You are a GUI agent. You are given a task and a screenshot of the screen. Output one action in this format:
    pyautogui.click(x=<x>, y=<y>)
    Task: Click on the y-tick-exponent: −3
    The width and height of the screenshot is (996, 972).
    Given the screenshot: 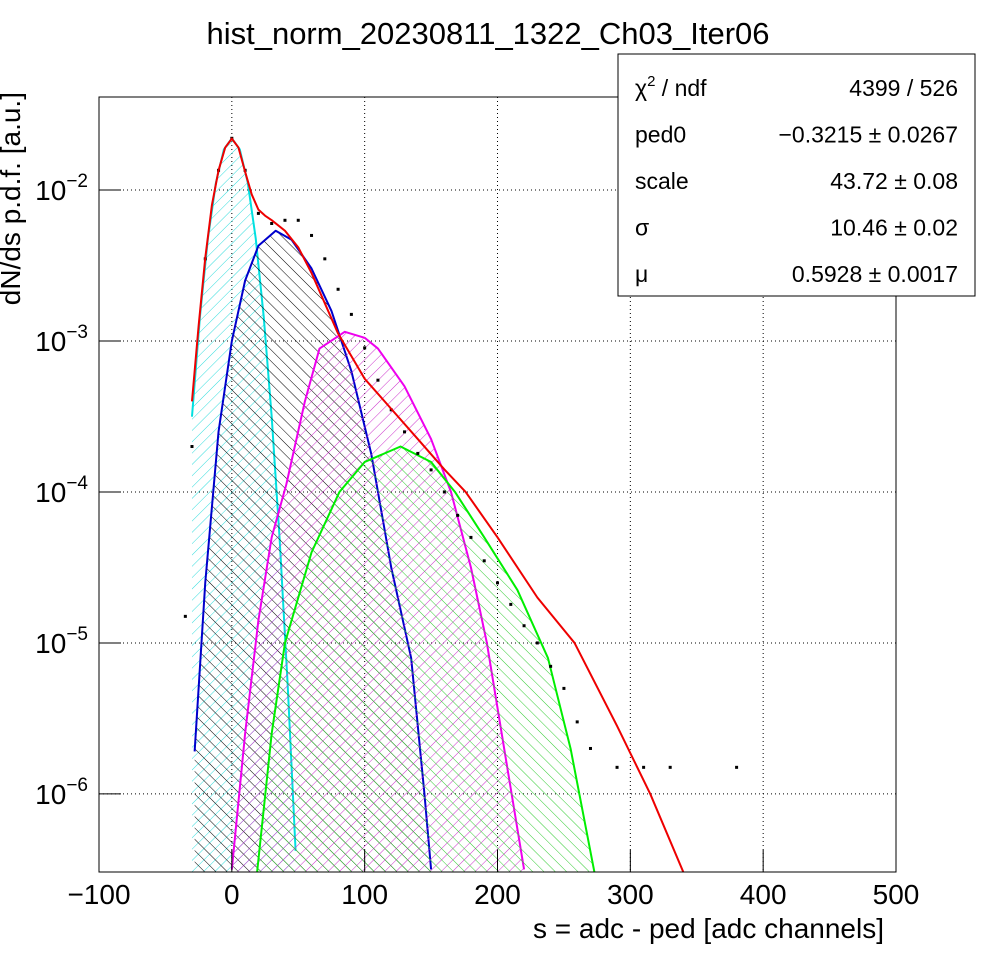 What is the action you would take?
    pyautogui.click(x=77, y=332)
    